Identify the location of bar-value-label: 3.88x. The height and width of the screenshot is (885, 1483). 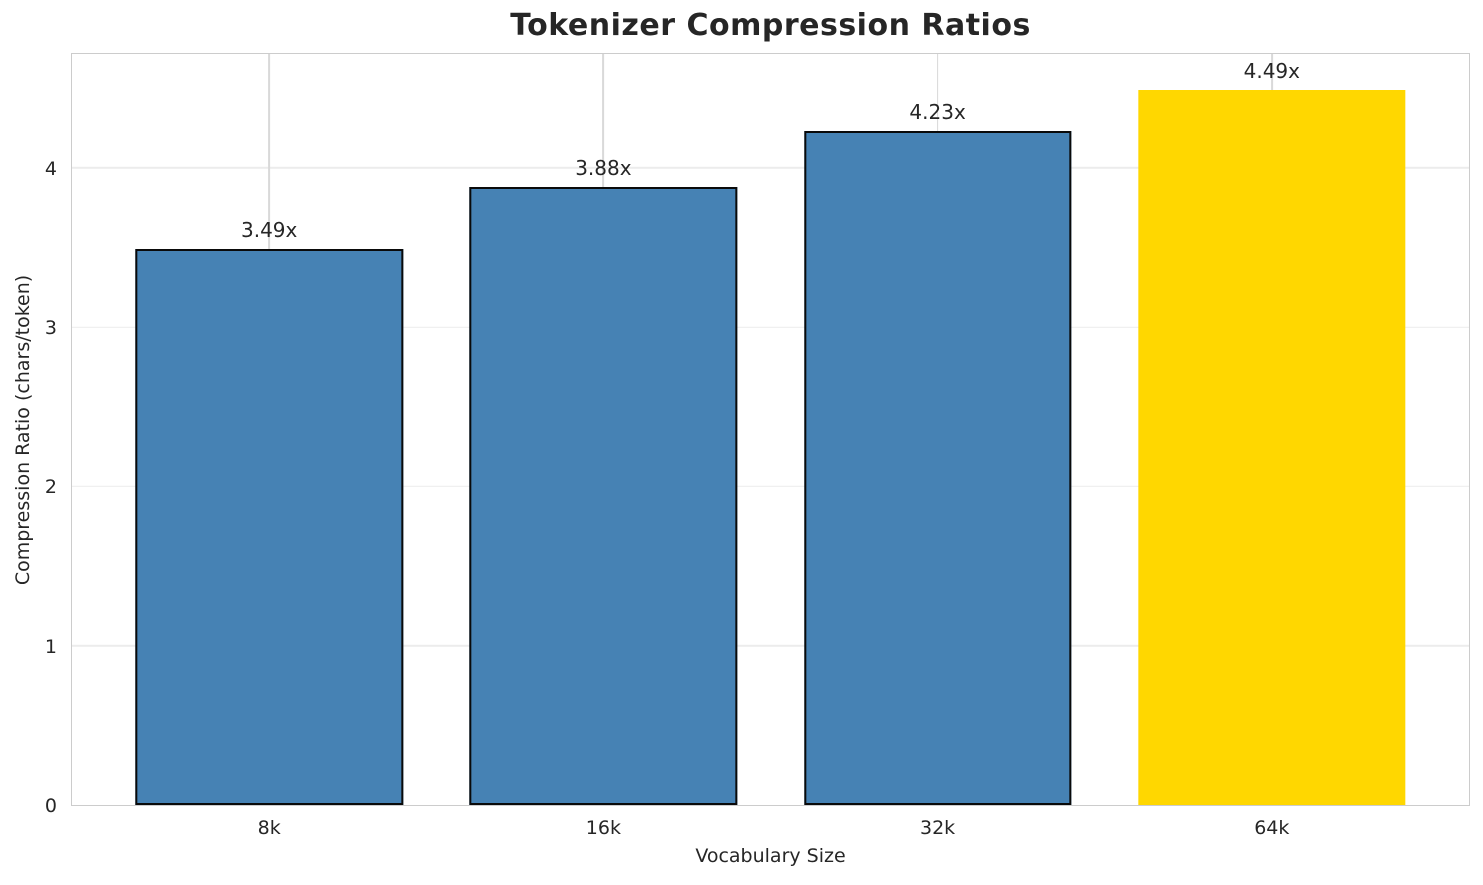
(603, 167).